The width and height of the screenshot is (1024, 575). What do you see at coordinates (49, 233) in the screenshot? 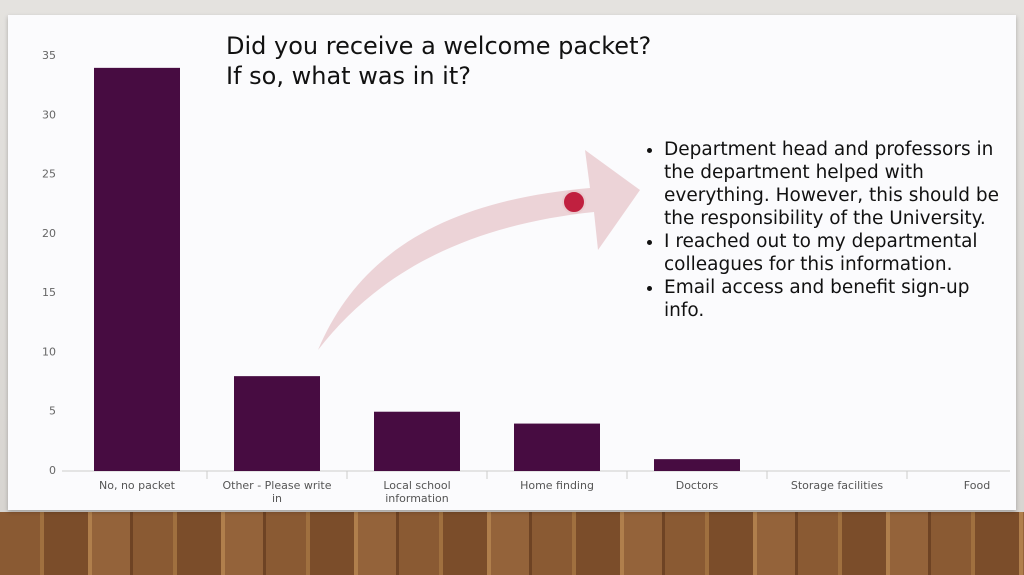
I see `y-tick-label: 20` at bounding box center [49, 233].